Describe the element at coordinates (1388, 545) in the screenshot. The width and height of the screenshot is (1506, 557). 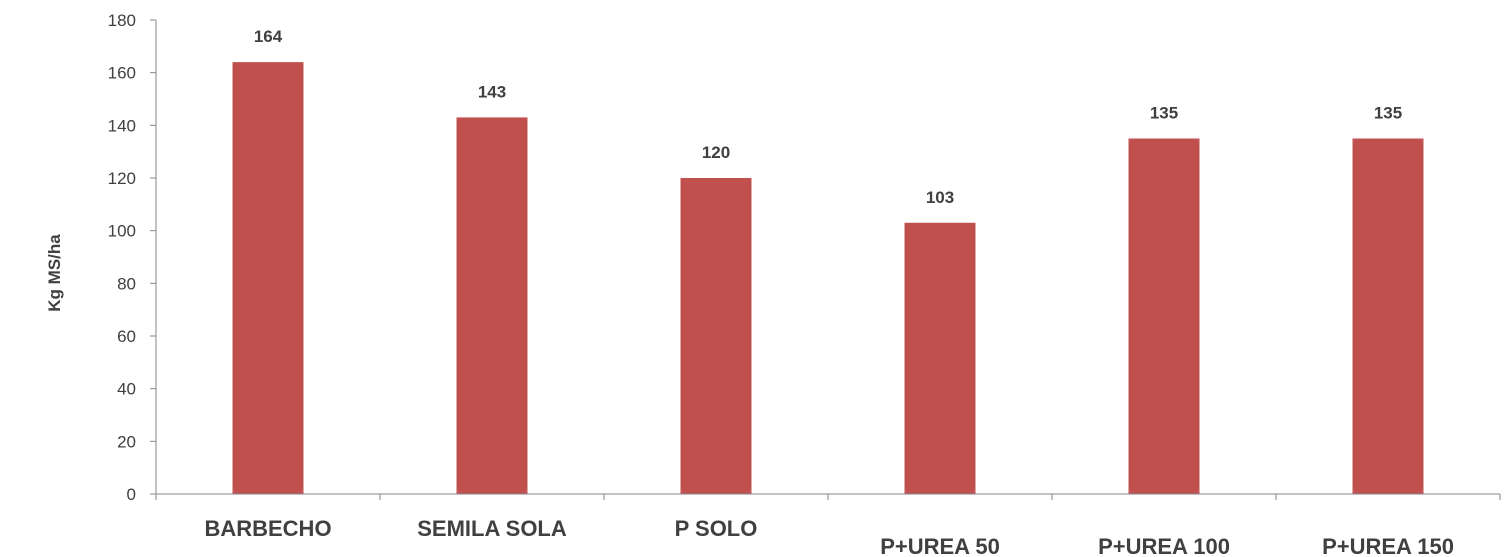
I see `x-category-label: P+UREA 150` at that location.